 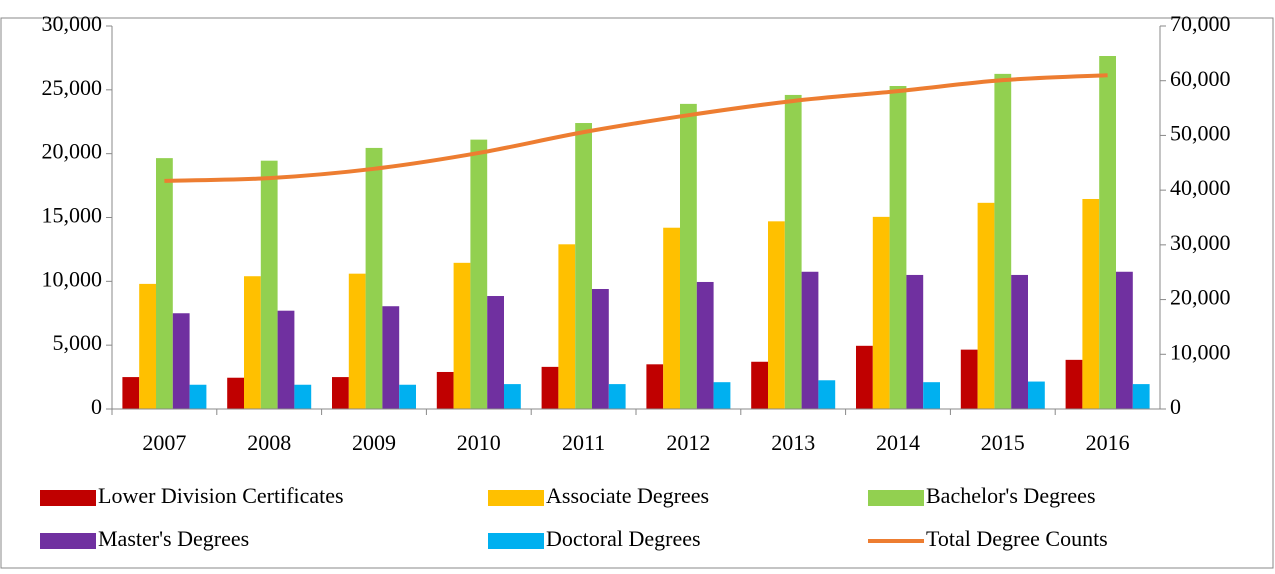 I want to click on y2-tick-label: 20,000, so click(x=1200, y=297).